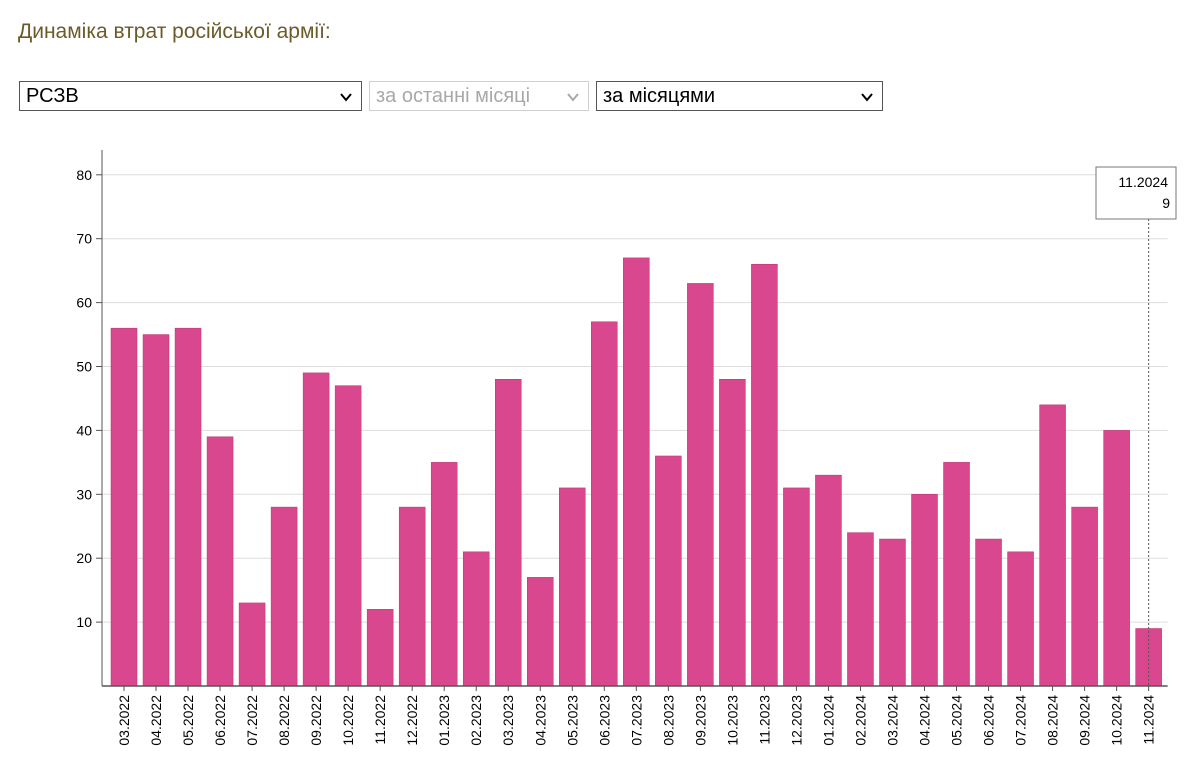 The image size is (1200, 779). What do you see at coordinates (1052, 545) in the screenshot?
I see `bar-08.2024` at bounding box center [1052, 545].